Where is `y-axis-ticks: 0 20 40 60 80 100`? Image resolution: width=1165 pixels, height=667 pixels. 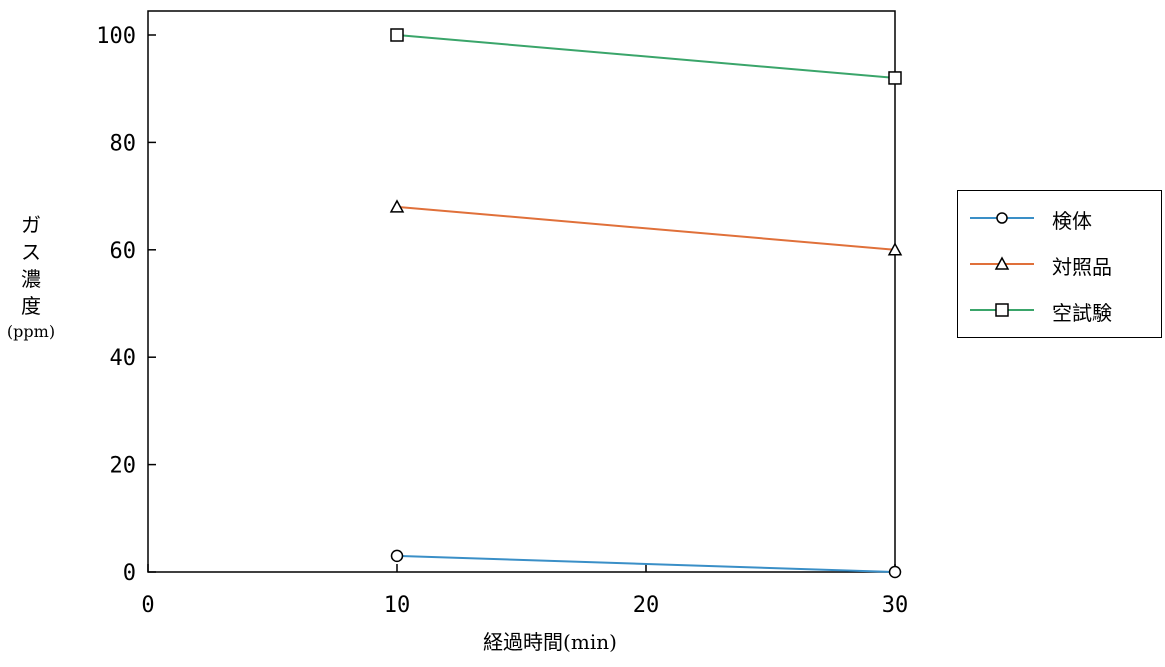
y-axis-ticks: 0 20 40 60 80 100 is located at coordinates (126, 305).